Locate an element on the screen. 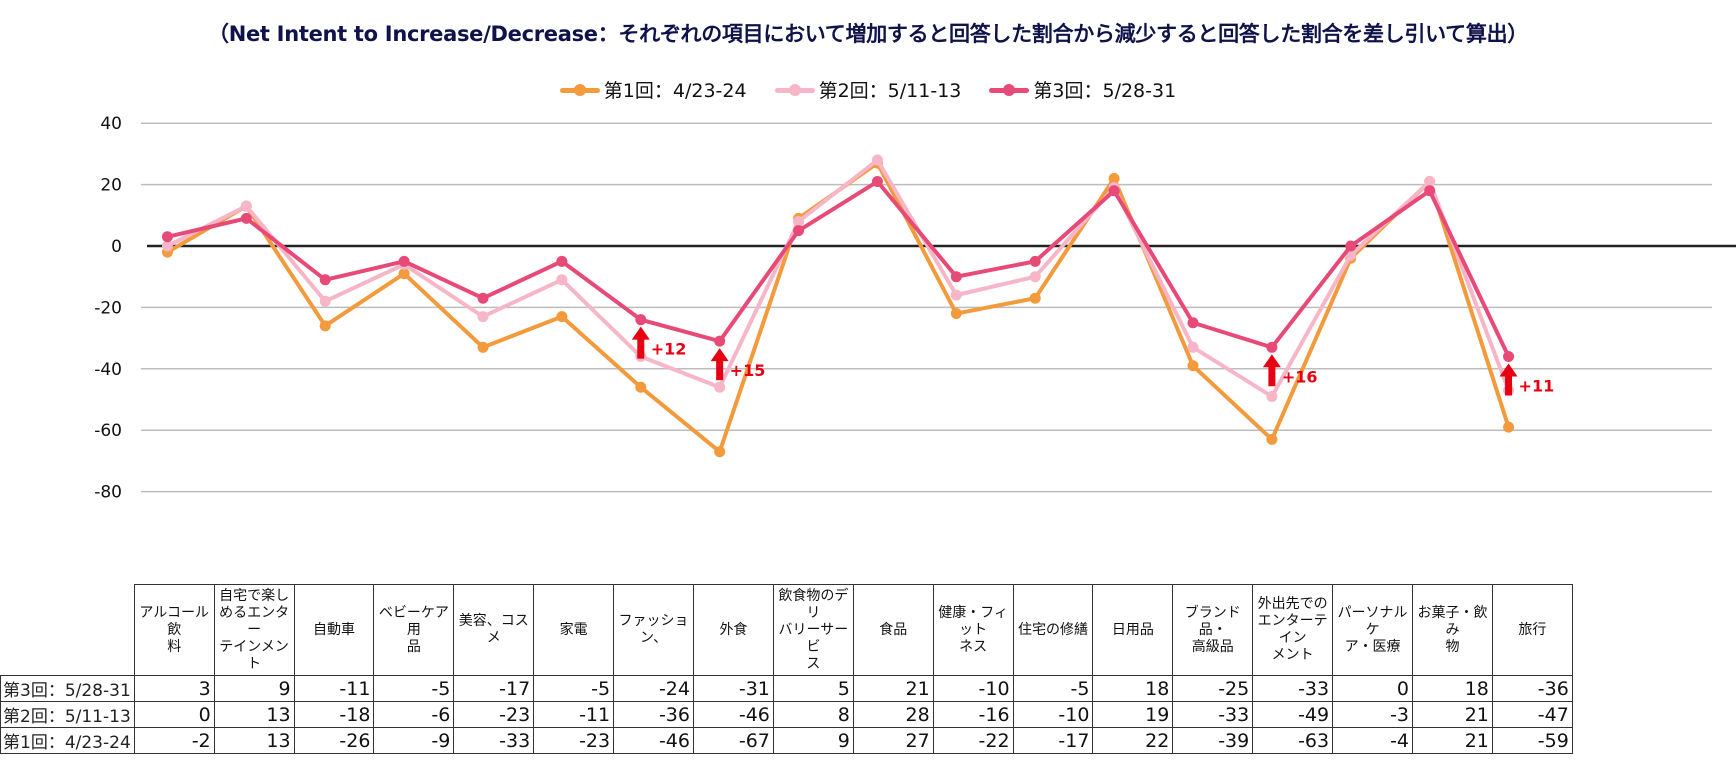  table-cell: -26 is located at coordinates (334, 740).